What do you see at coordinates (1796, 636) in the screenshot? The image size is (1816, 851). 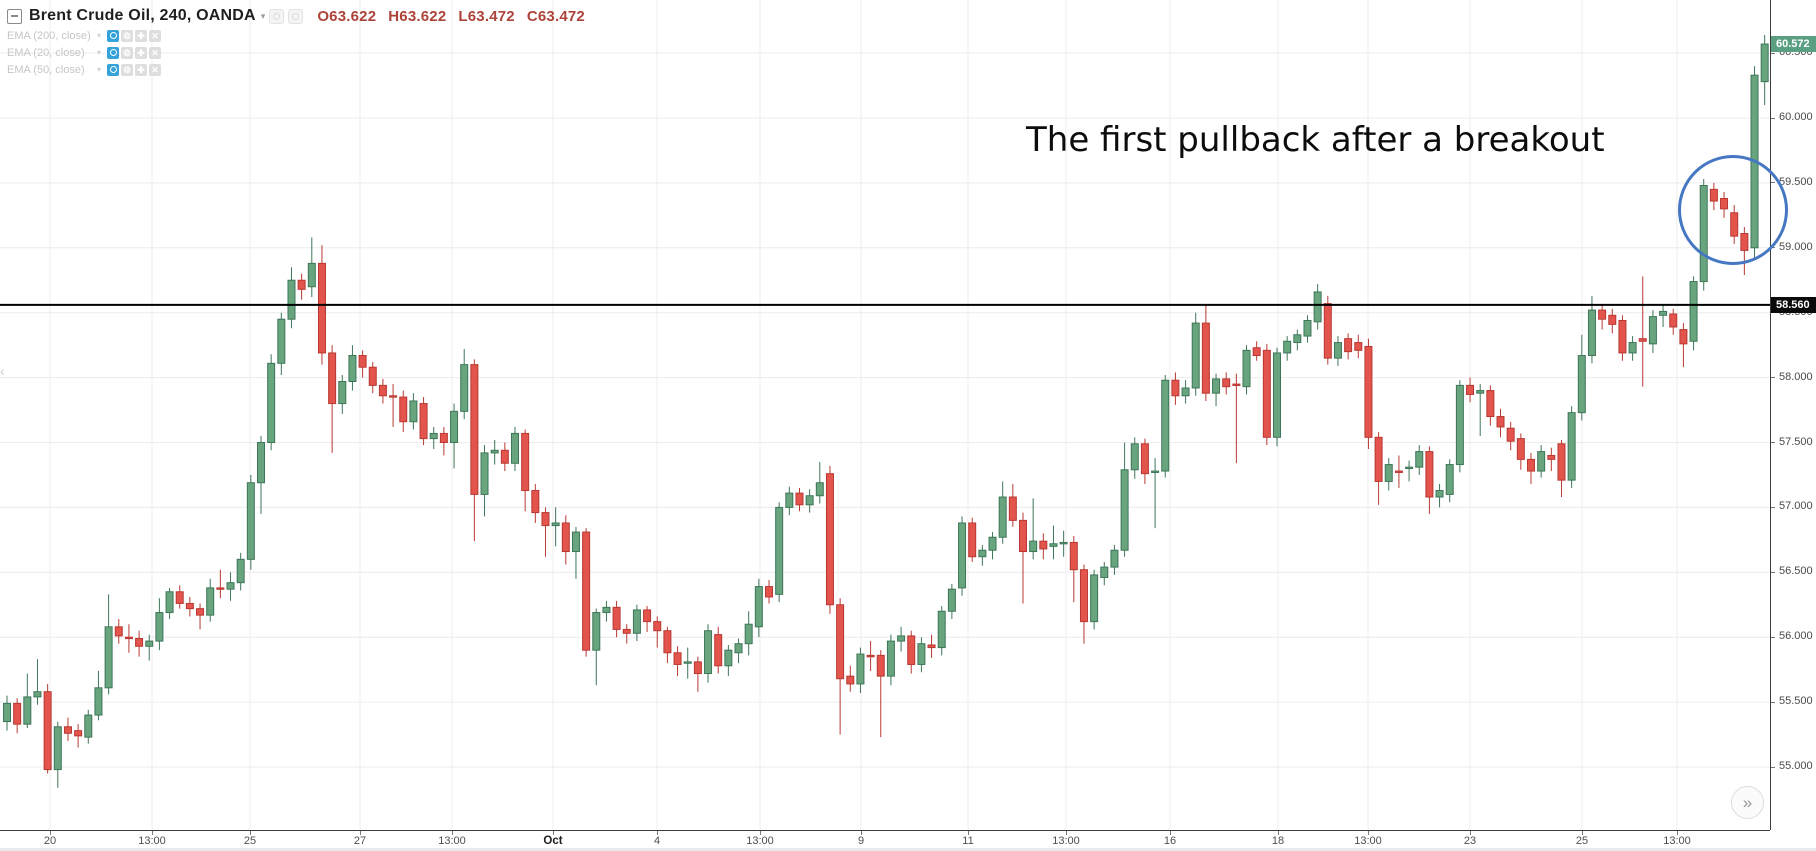 I see `price-tick-label: 56.000` at bounding box center [1796, 636].